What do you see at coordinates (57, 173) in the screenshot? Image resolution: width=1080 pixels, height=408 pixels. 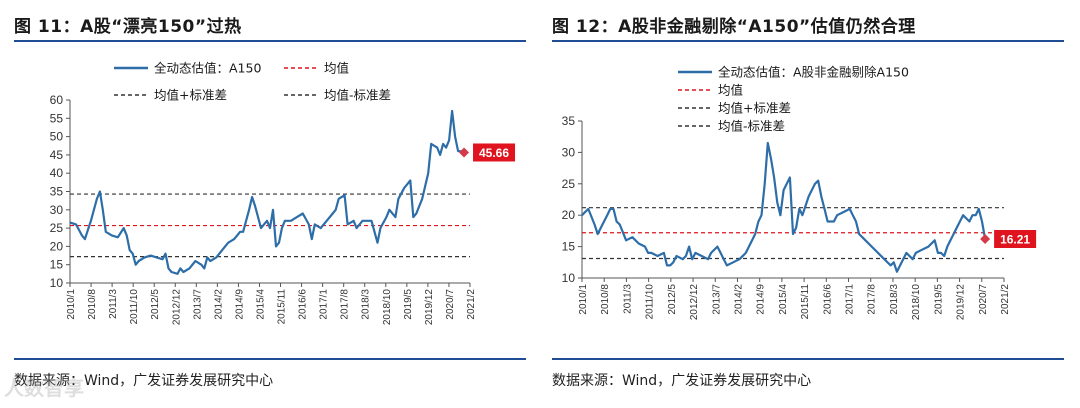 I see `y-tick-label: 40` at bounding box center [57, 173].